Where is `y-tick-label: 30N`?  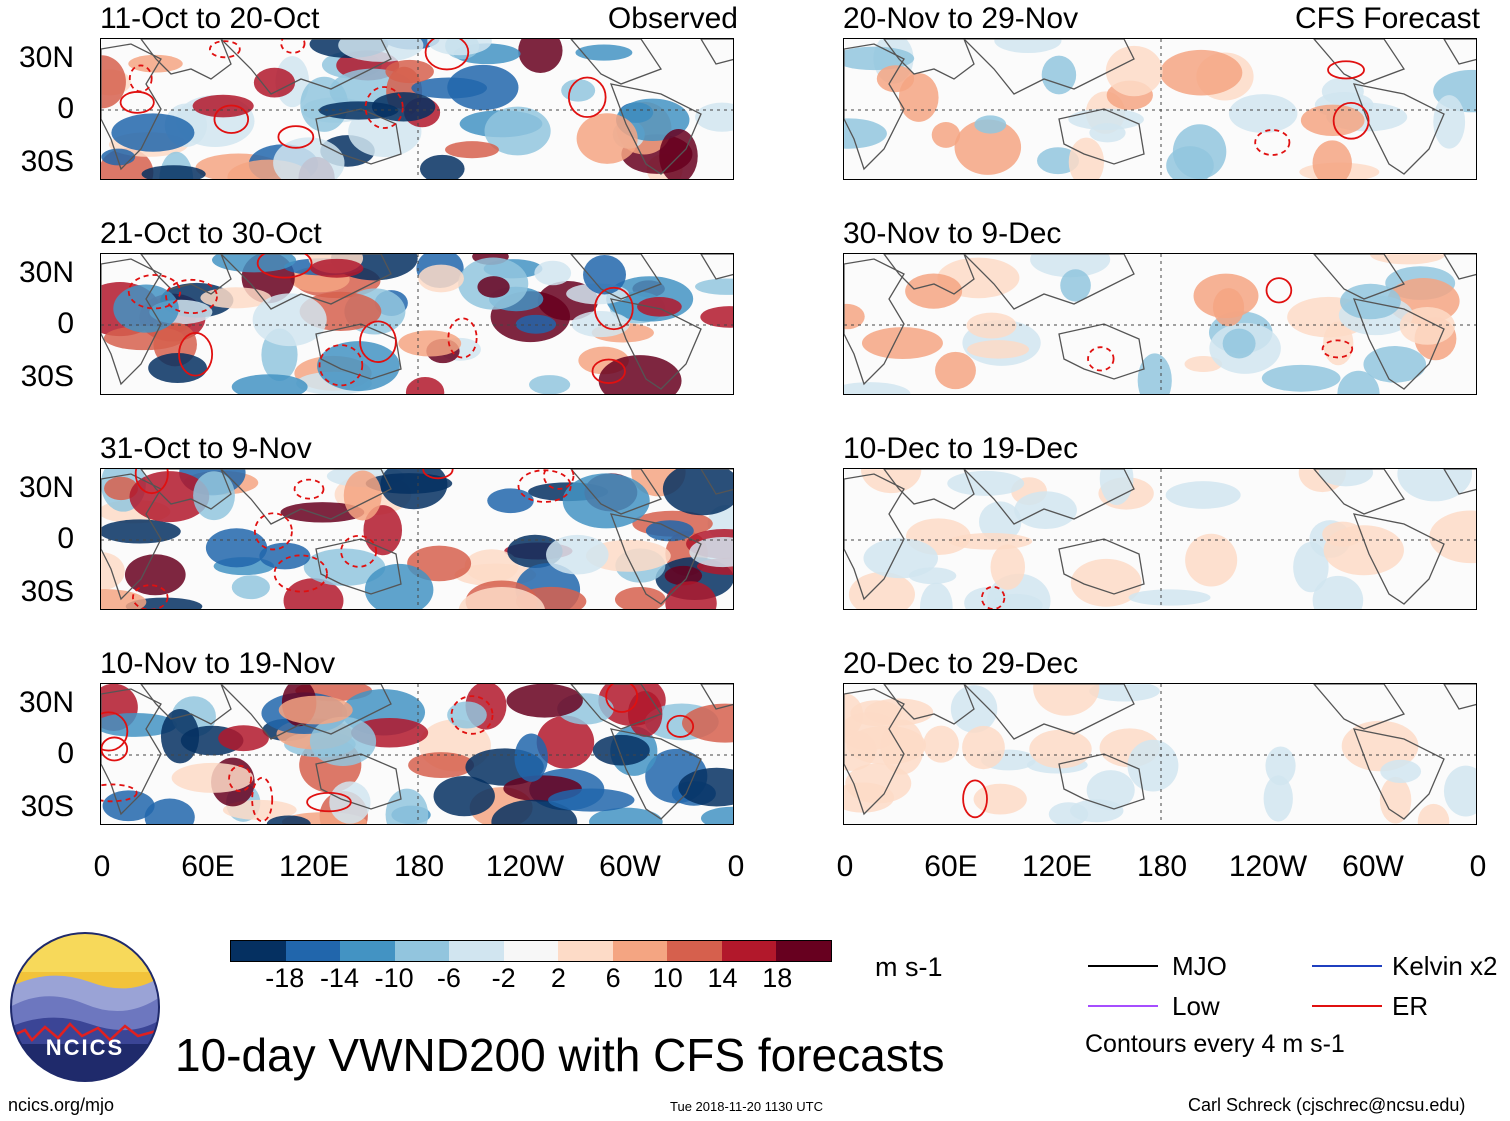 y-tick-label: 30N is located at coordinates (46, 272).